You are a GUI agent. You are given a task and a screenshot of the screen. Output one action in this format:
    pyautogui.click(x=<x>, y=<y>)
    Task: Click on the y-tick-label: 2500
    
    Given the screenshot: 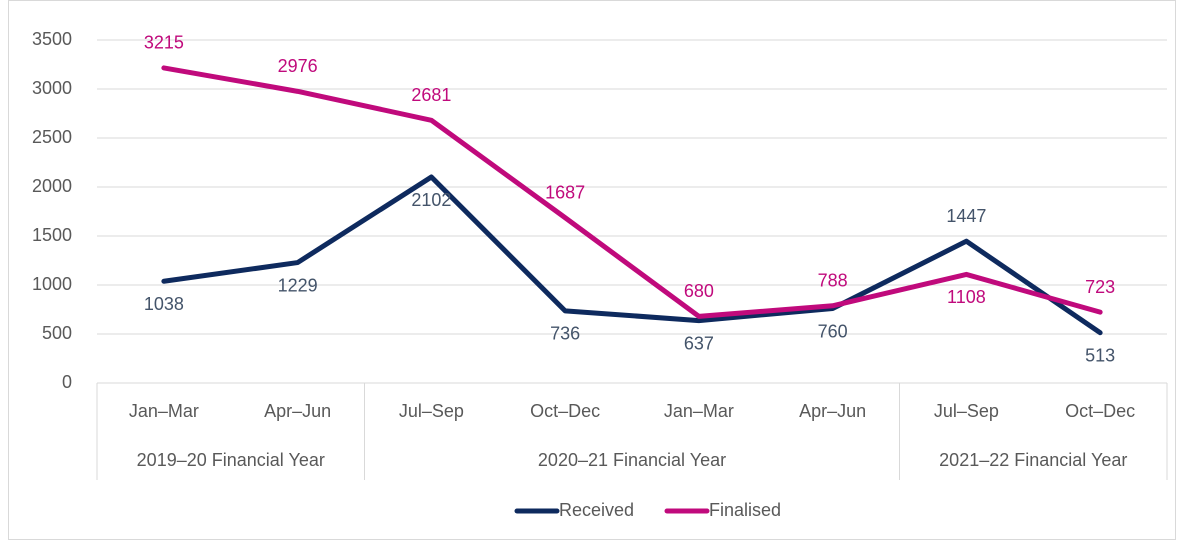 What is the action you would take?
    pyautogui.click(x=52, y=137)
    